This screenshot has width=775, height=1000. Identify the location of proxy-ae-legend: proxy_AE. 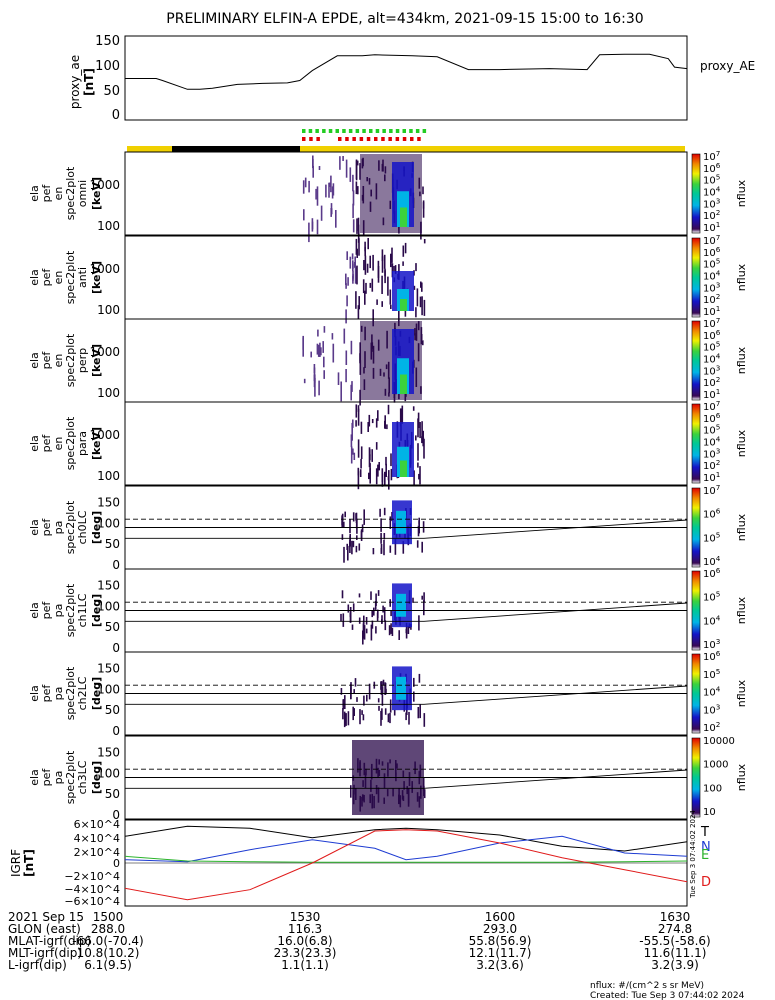
(727, 66).